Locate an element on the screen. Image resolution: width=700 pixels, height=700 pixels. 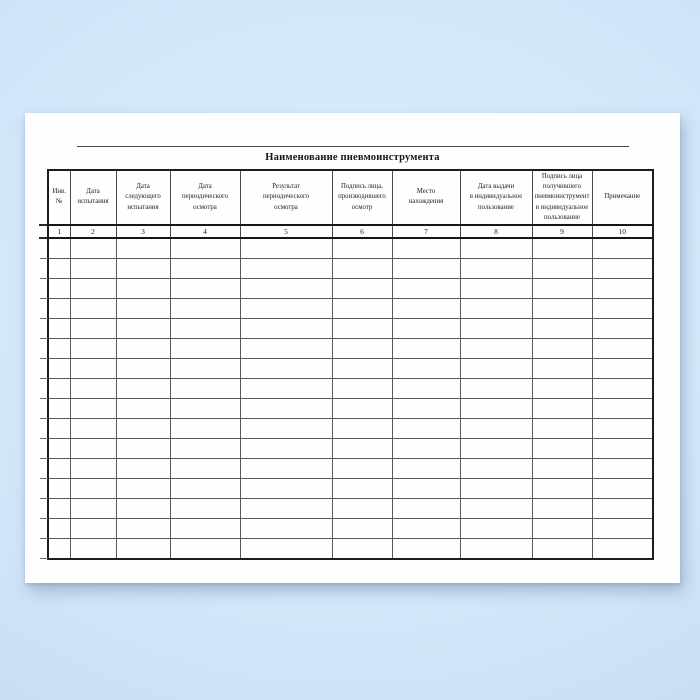
column-header-6: Подпись лица, производившего осмотр is located at coordinates (362, 197).